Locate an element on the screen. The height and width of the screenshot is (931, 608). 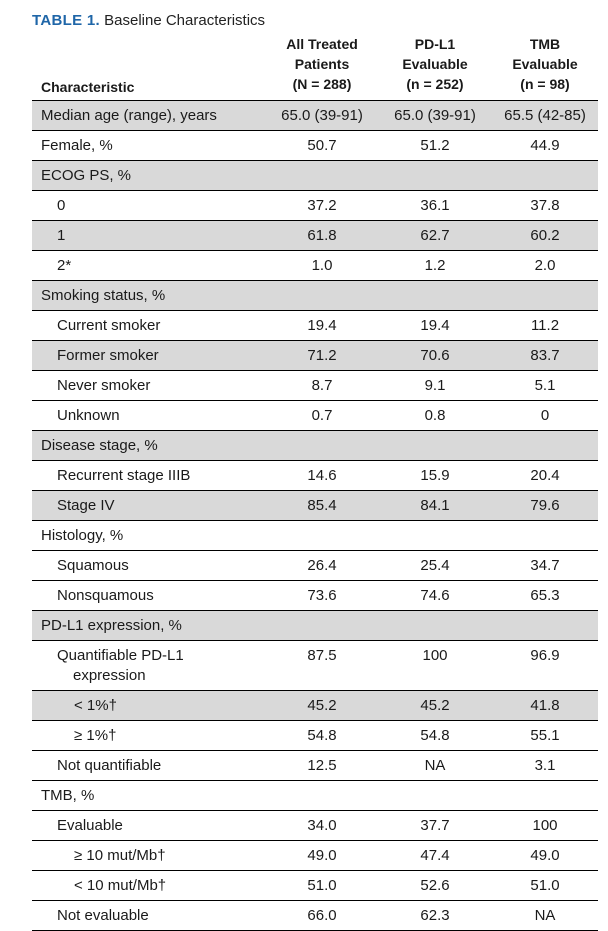
cell-pd-l1-evaluable: 62.3 is located at coordinates (435, 915).